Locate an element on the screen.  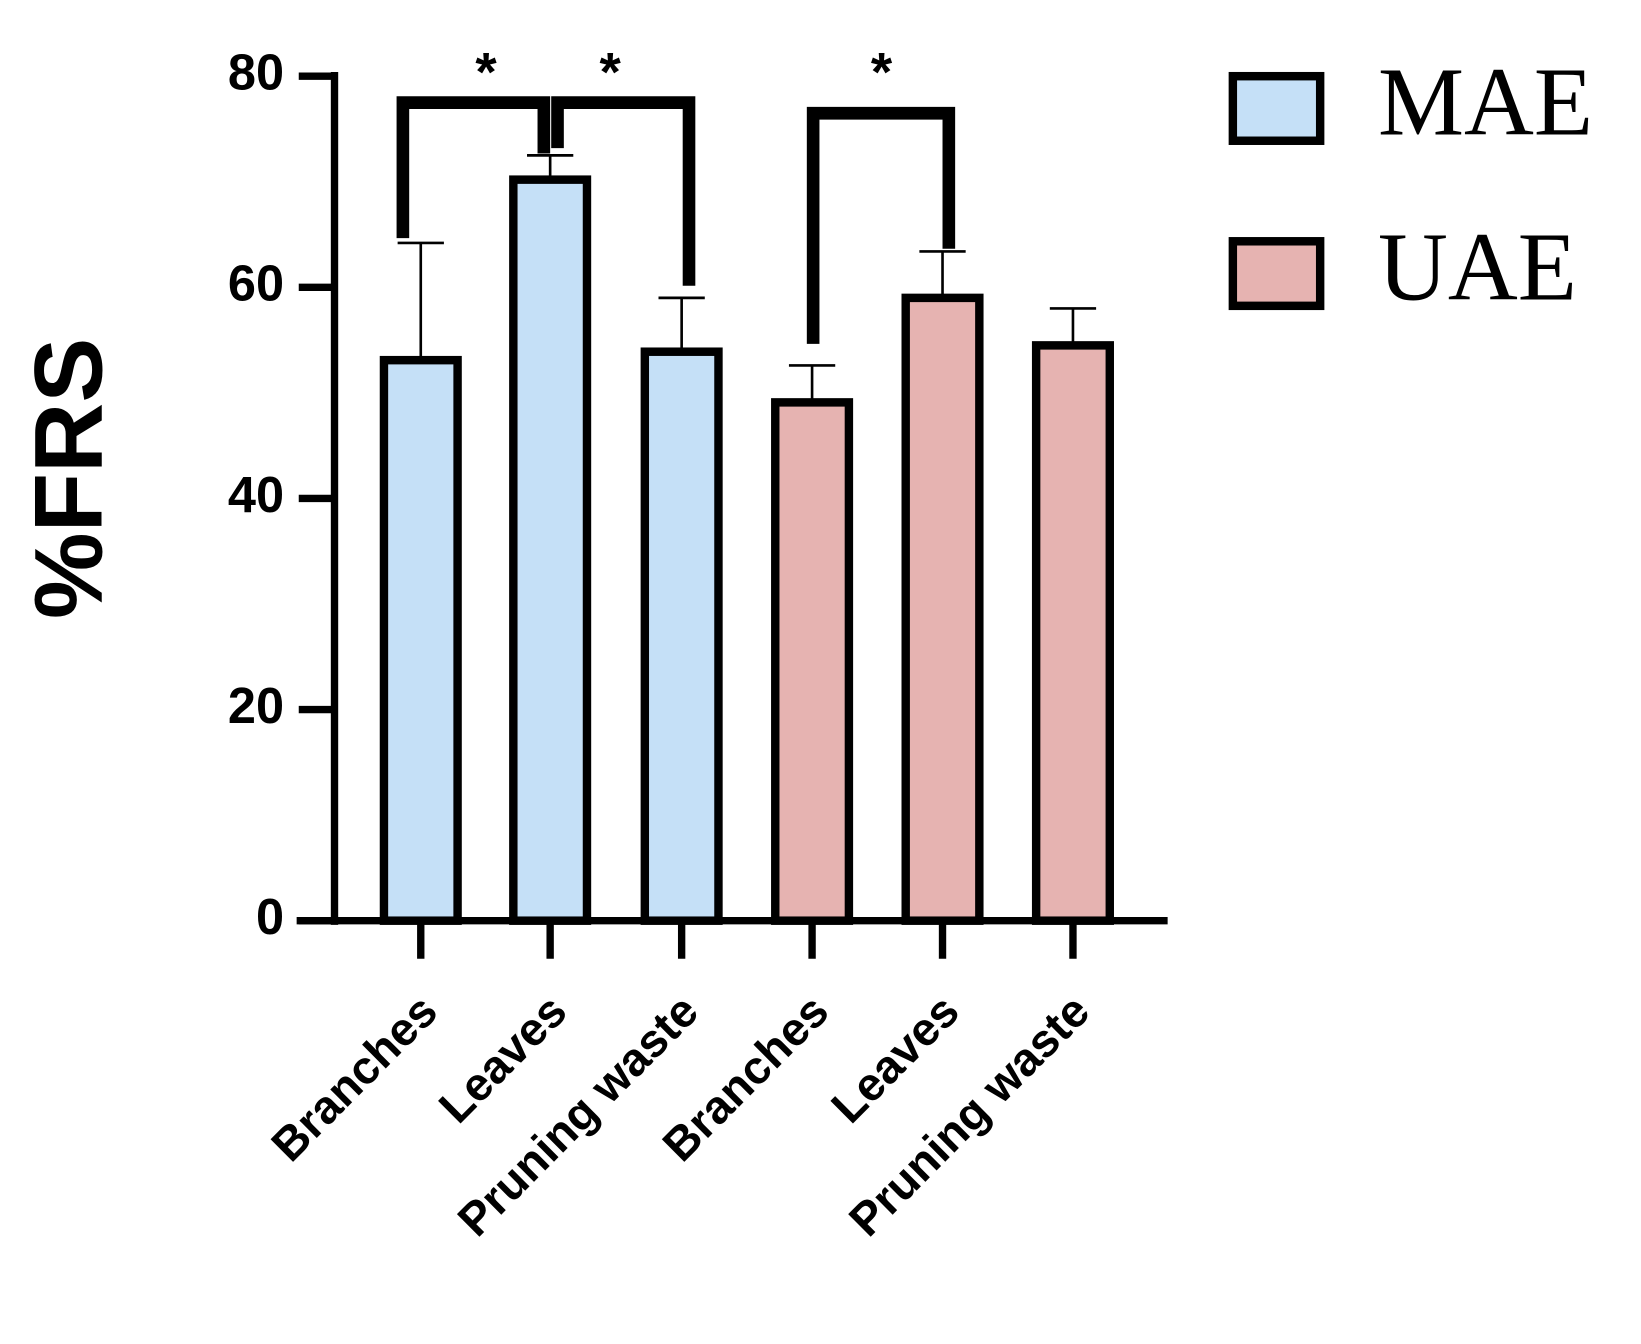
y-tick-label: 0 is located at coordinates (270, 916).